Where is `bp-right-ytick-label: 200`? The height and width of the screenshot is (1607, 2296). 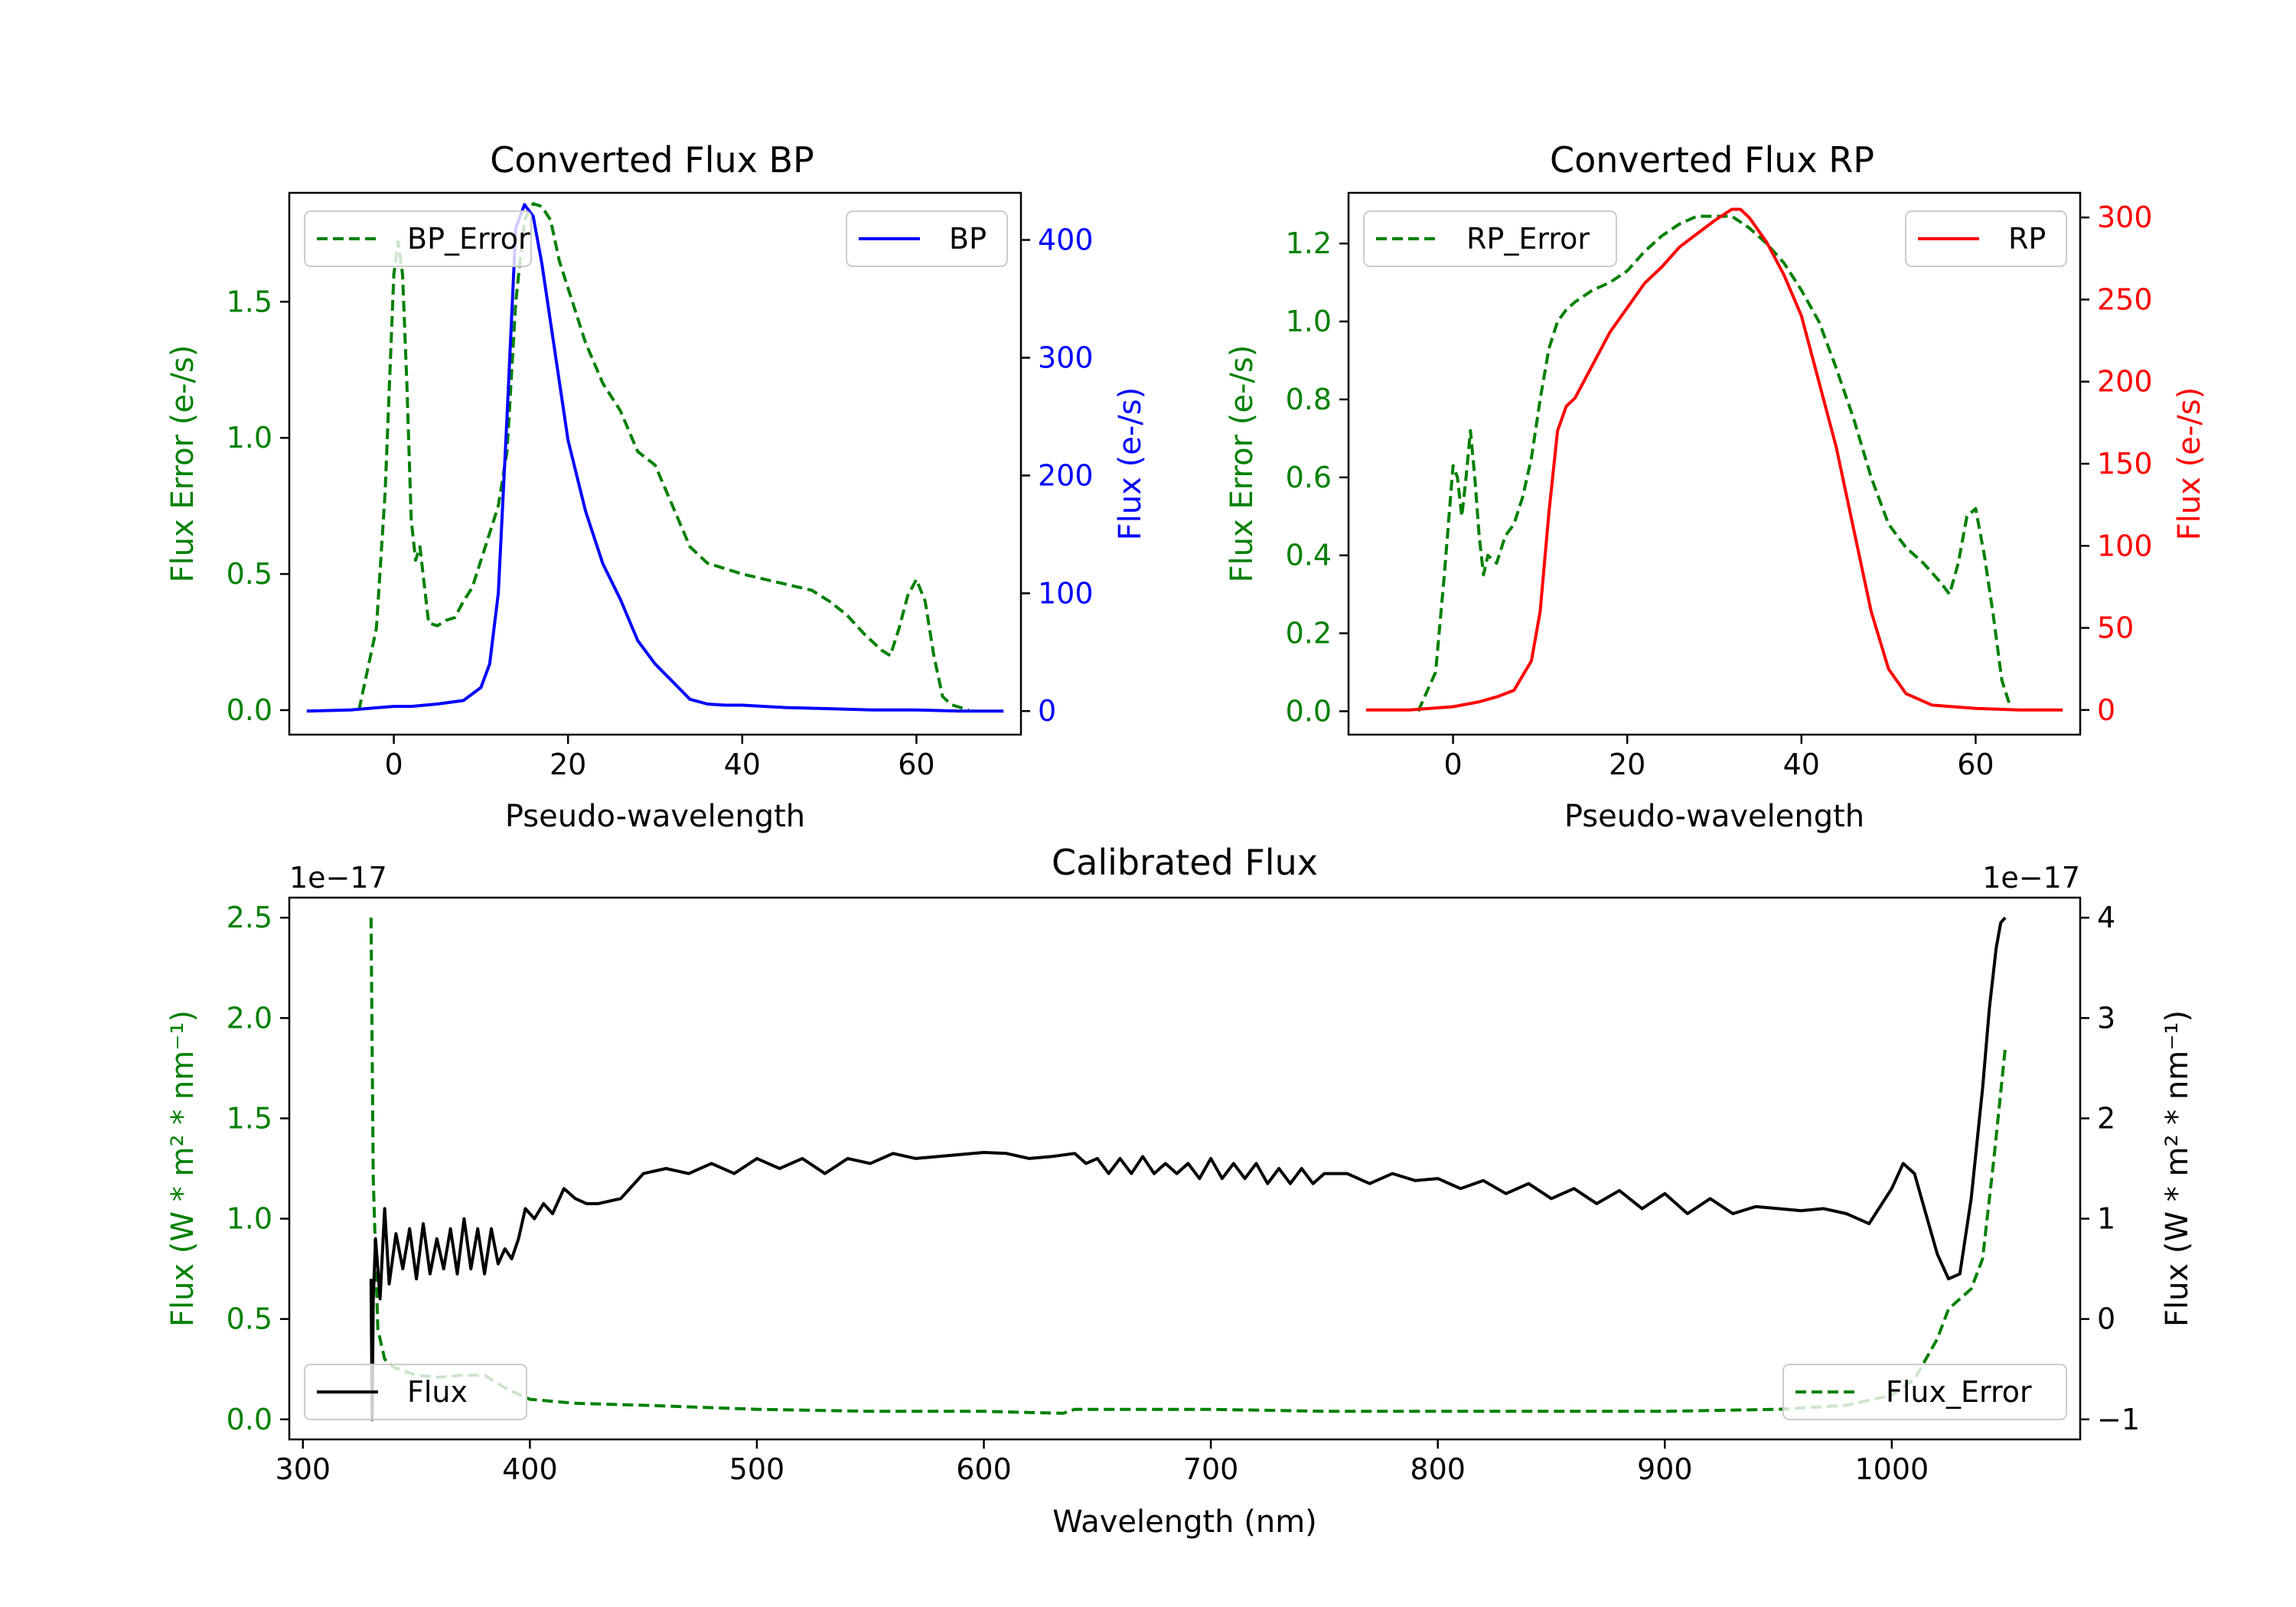
bp-right-ytick-label: 200 is located at coordinates (1066, 475).